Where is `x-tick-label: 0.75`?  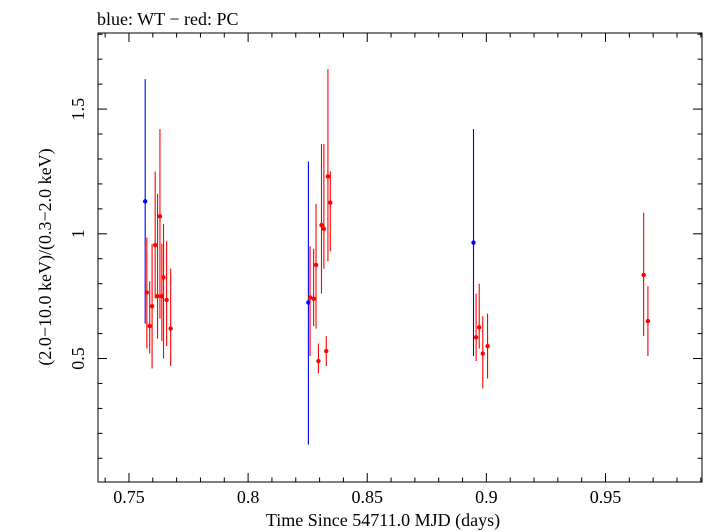 x-tick-label: 0.75 is located at coordinates (129, 497).